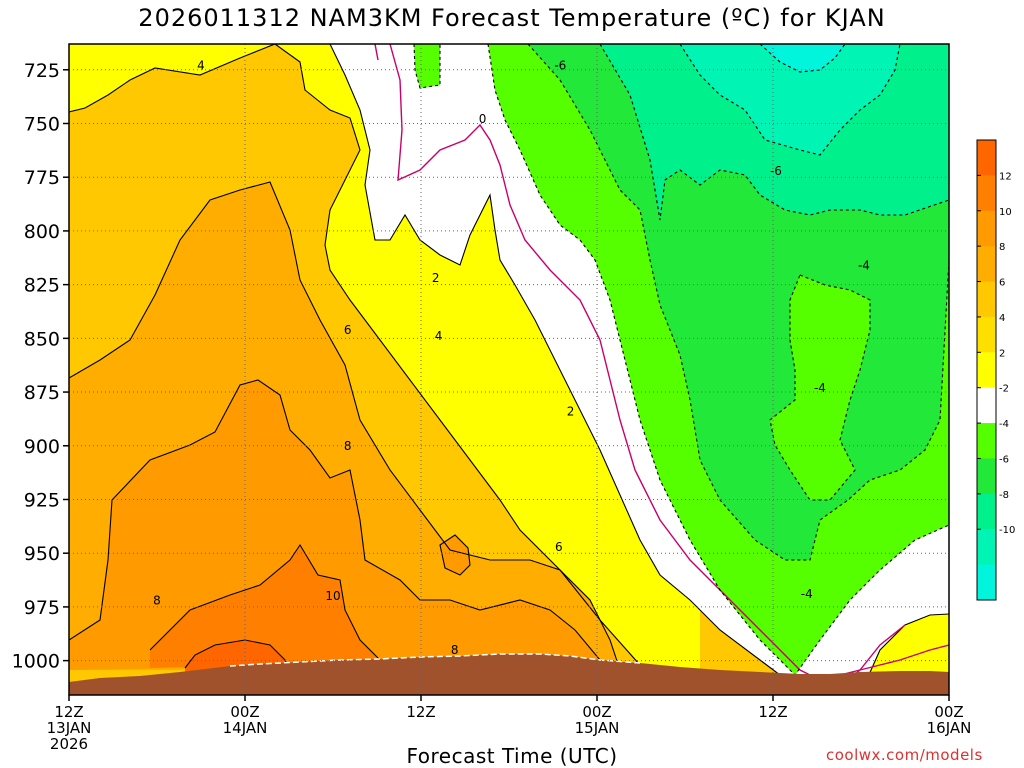 This screenshot has height=768, width=1024. I want to click on x-tick-label: 2026, so click(69, 744).